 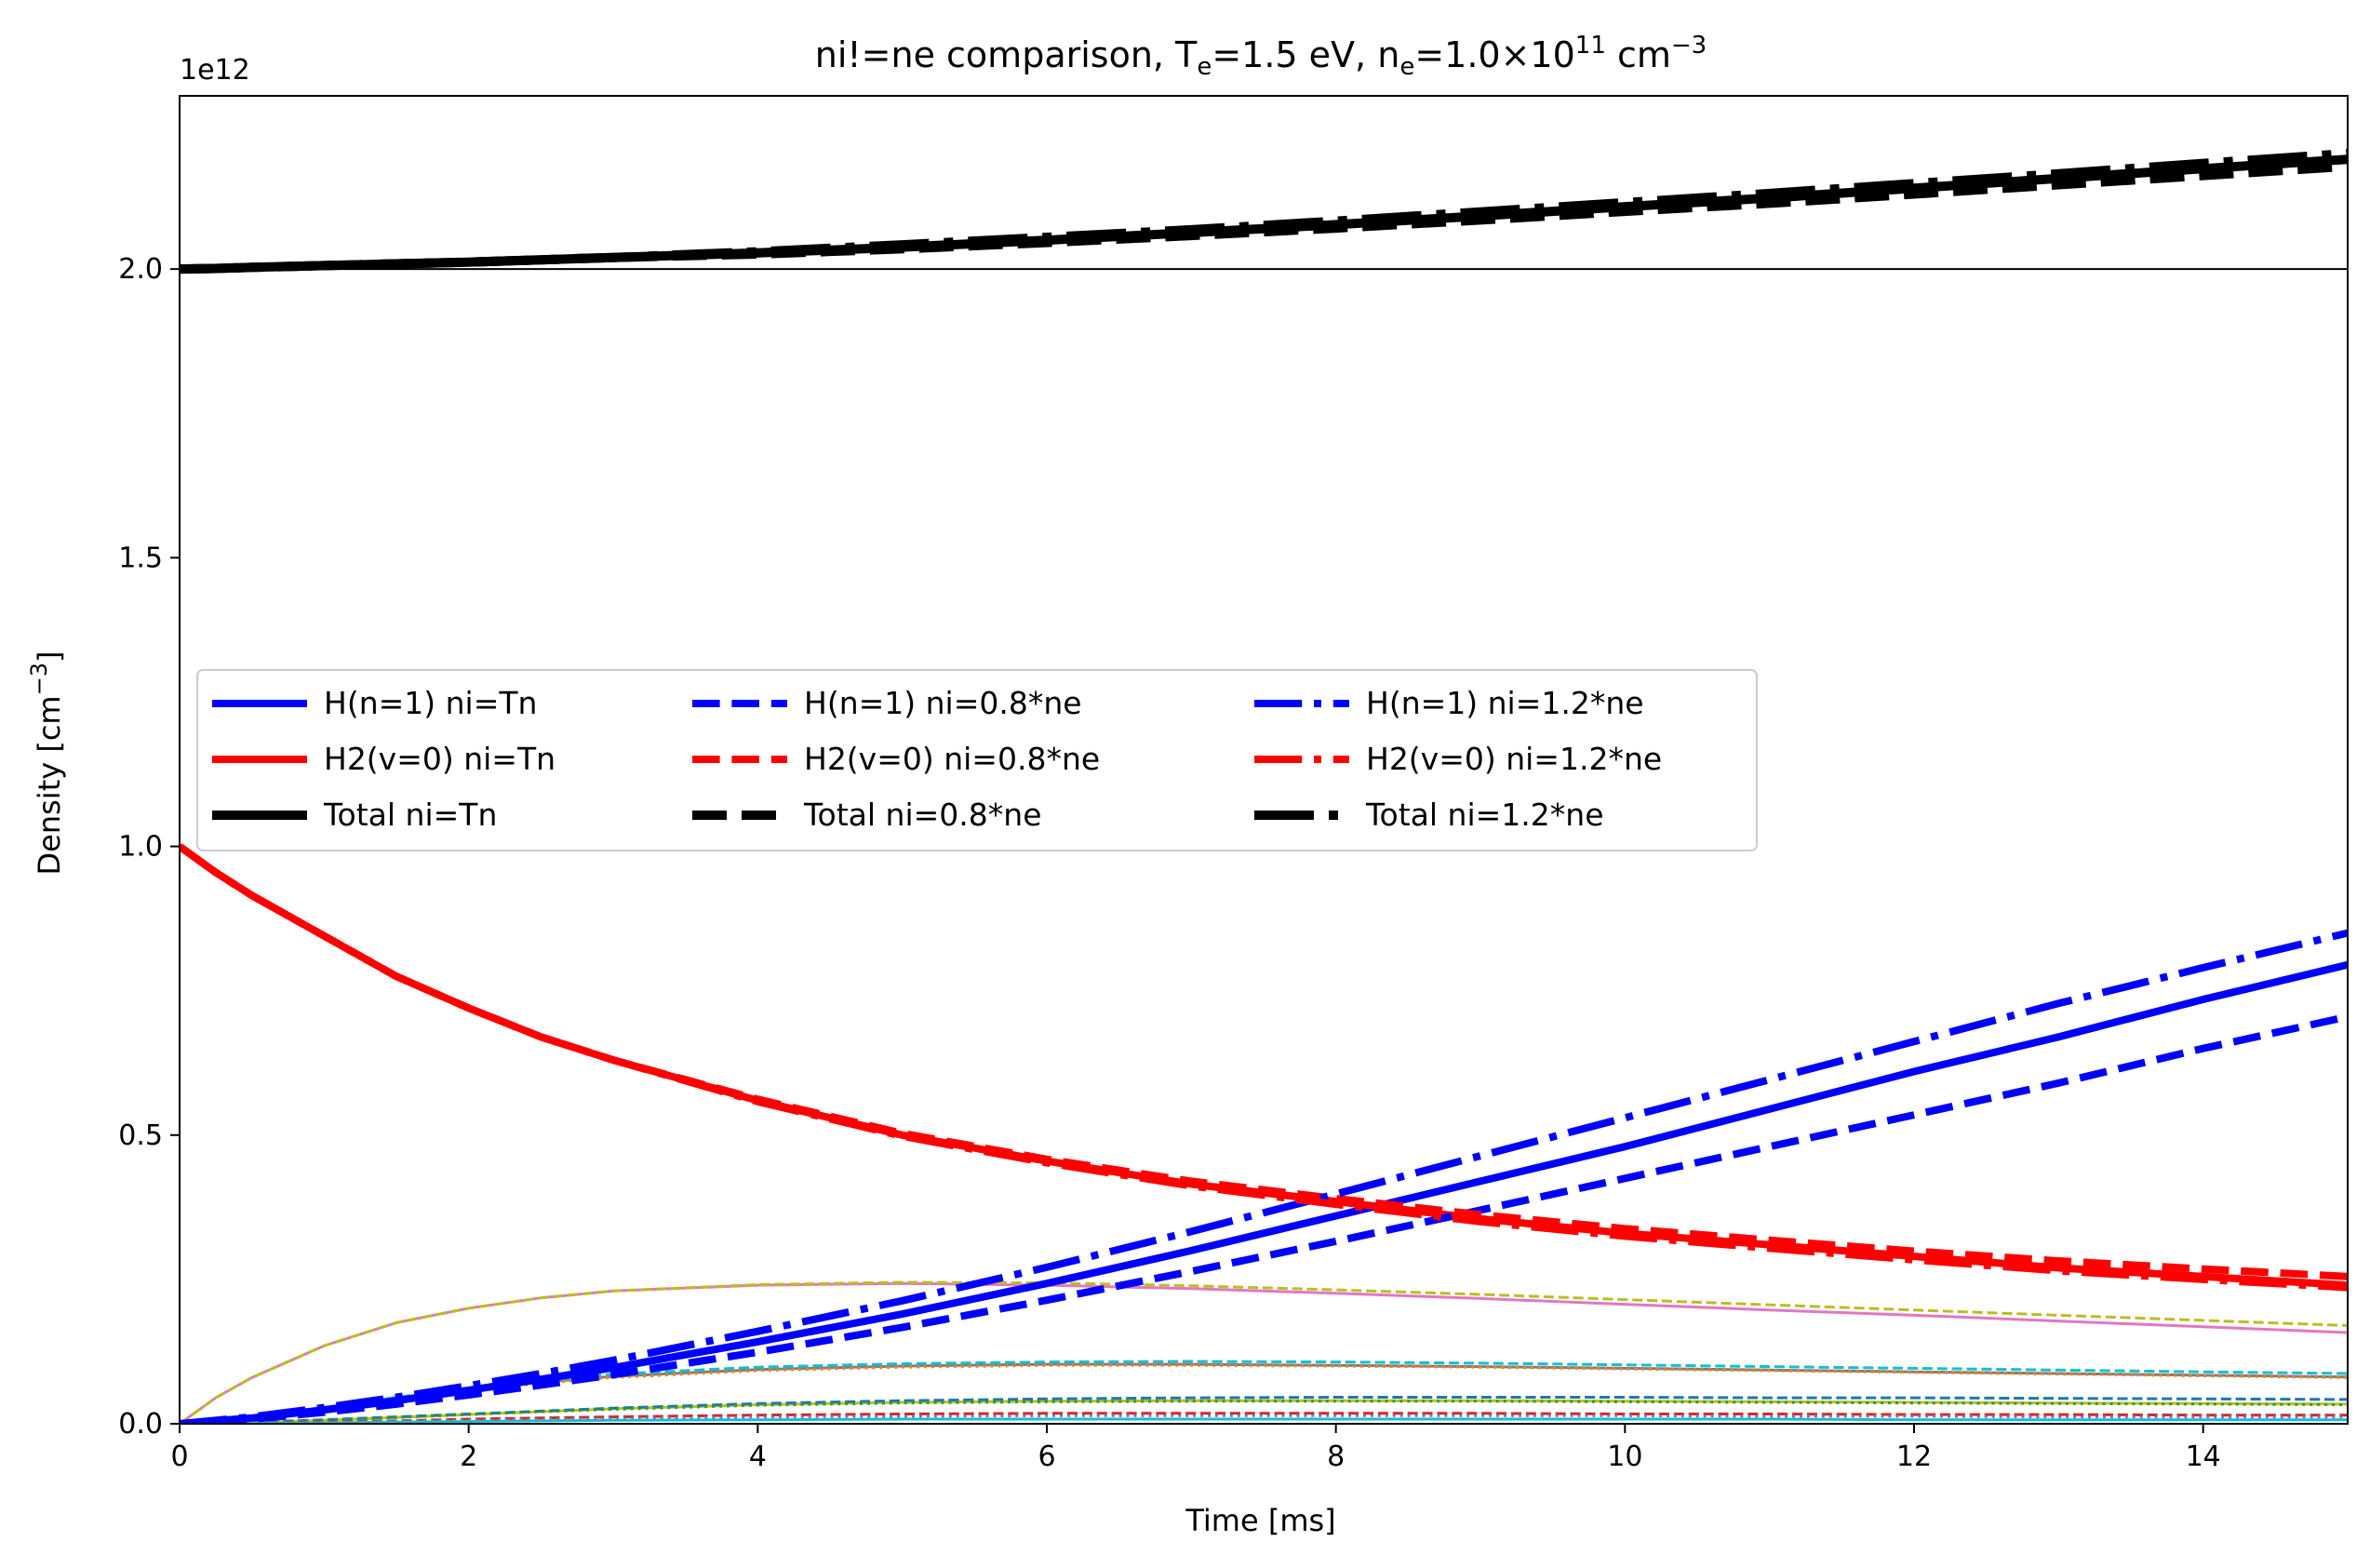 I want to click on legend-label: H(n=1) ni=1.2*ne, so click(x=1505, y=703).